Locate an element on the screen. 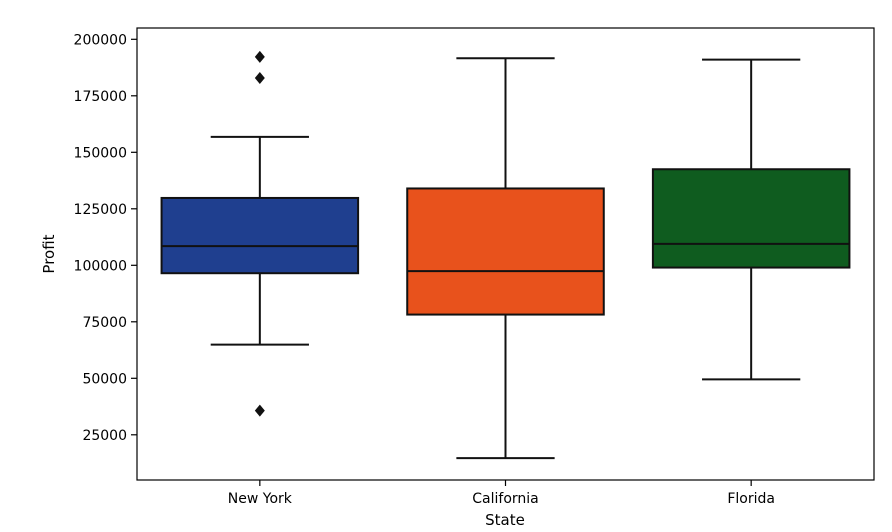 The image size is (892, 532). y-tick-label: 175000 is located at coordinates (100, 97).